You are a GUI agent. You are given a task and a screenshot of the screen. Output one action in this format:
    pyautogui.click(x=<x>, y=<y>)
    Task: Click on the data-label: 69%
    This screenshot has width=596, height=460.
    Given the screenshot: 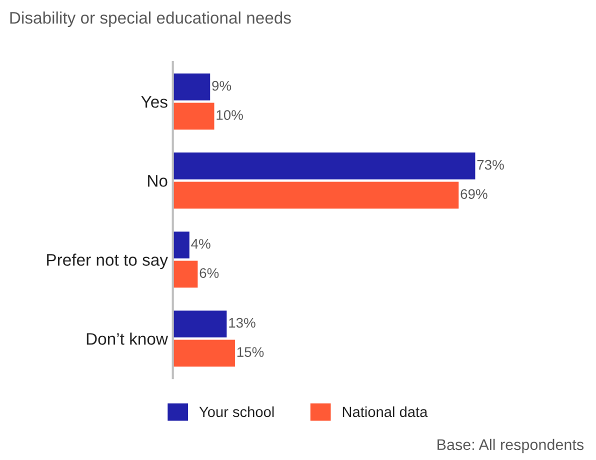 What is the action you would take?
    pyautogui.click(x=474, y=194)
    